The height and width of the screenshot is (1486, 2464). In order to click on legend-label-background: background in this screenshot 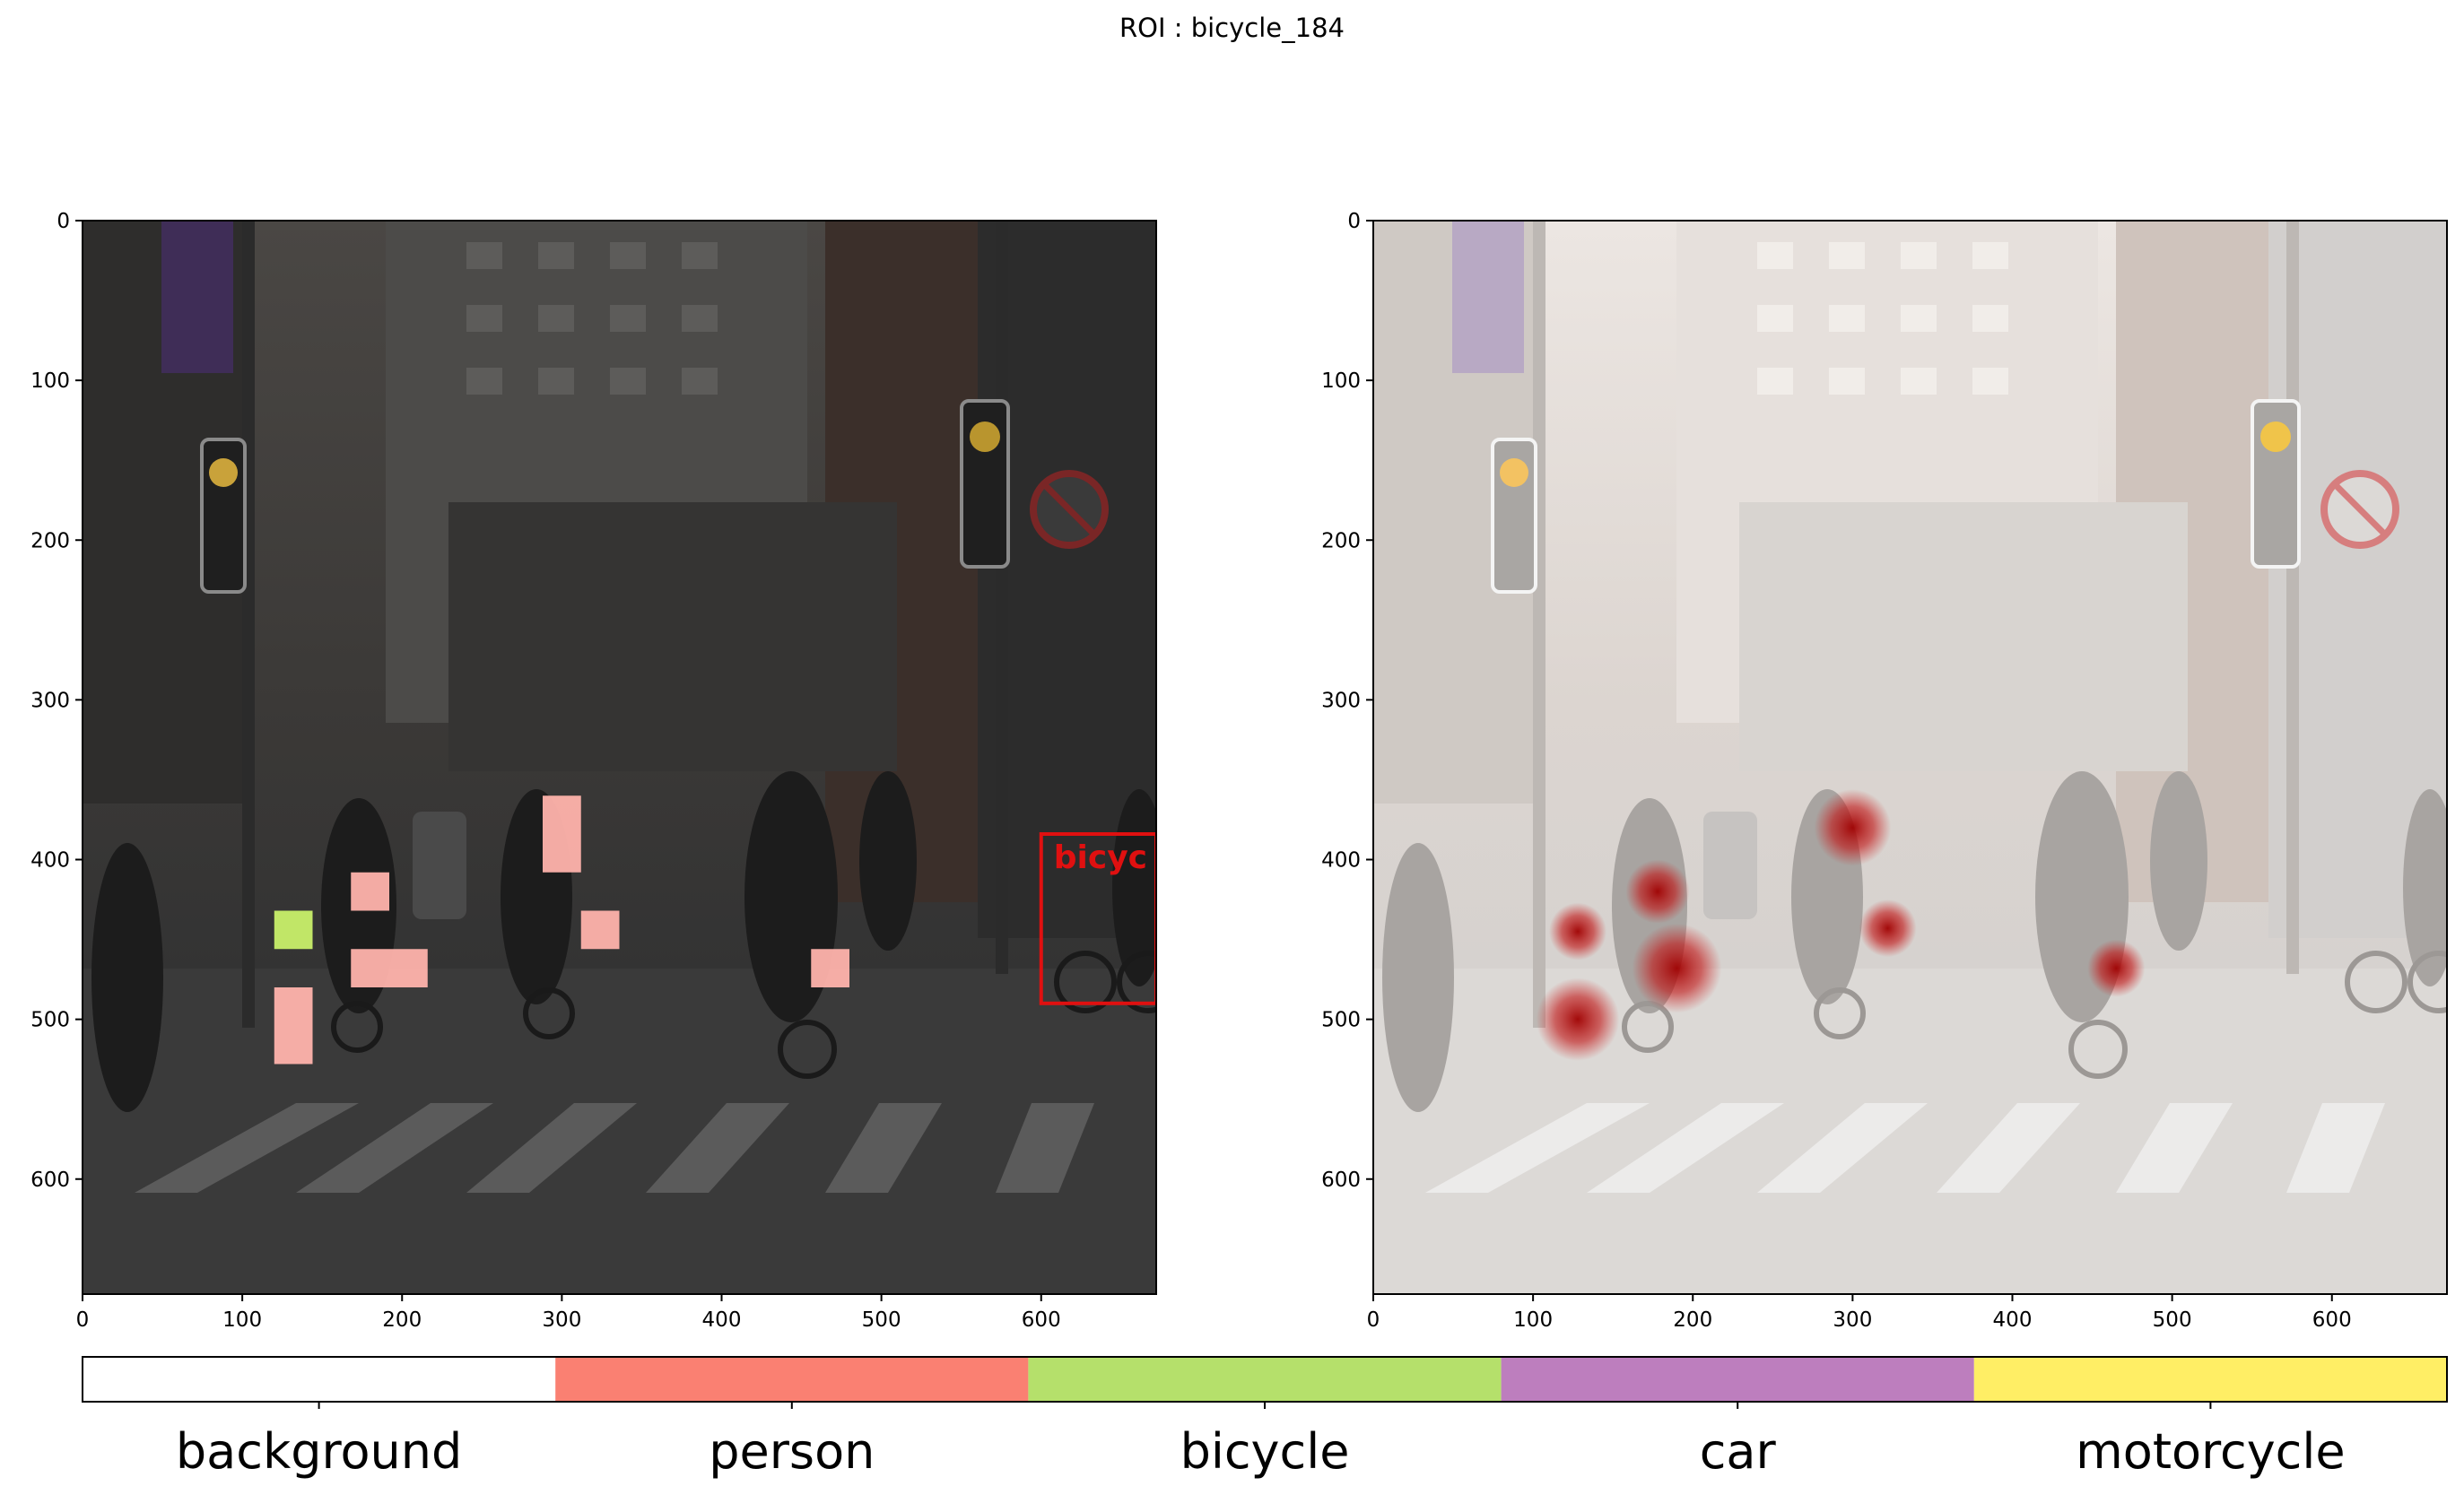, I will do `click(319, 1451)`.